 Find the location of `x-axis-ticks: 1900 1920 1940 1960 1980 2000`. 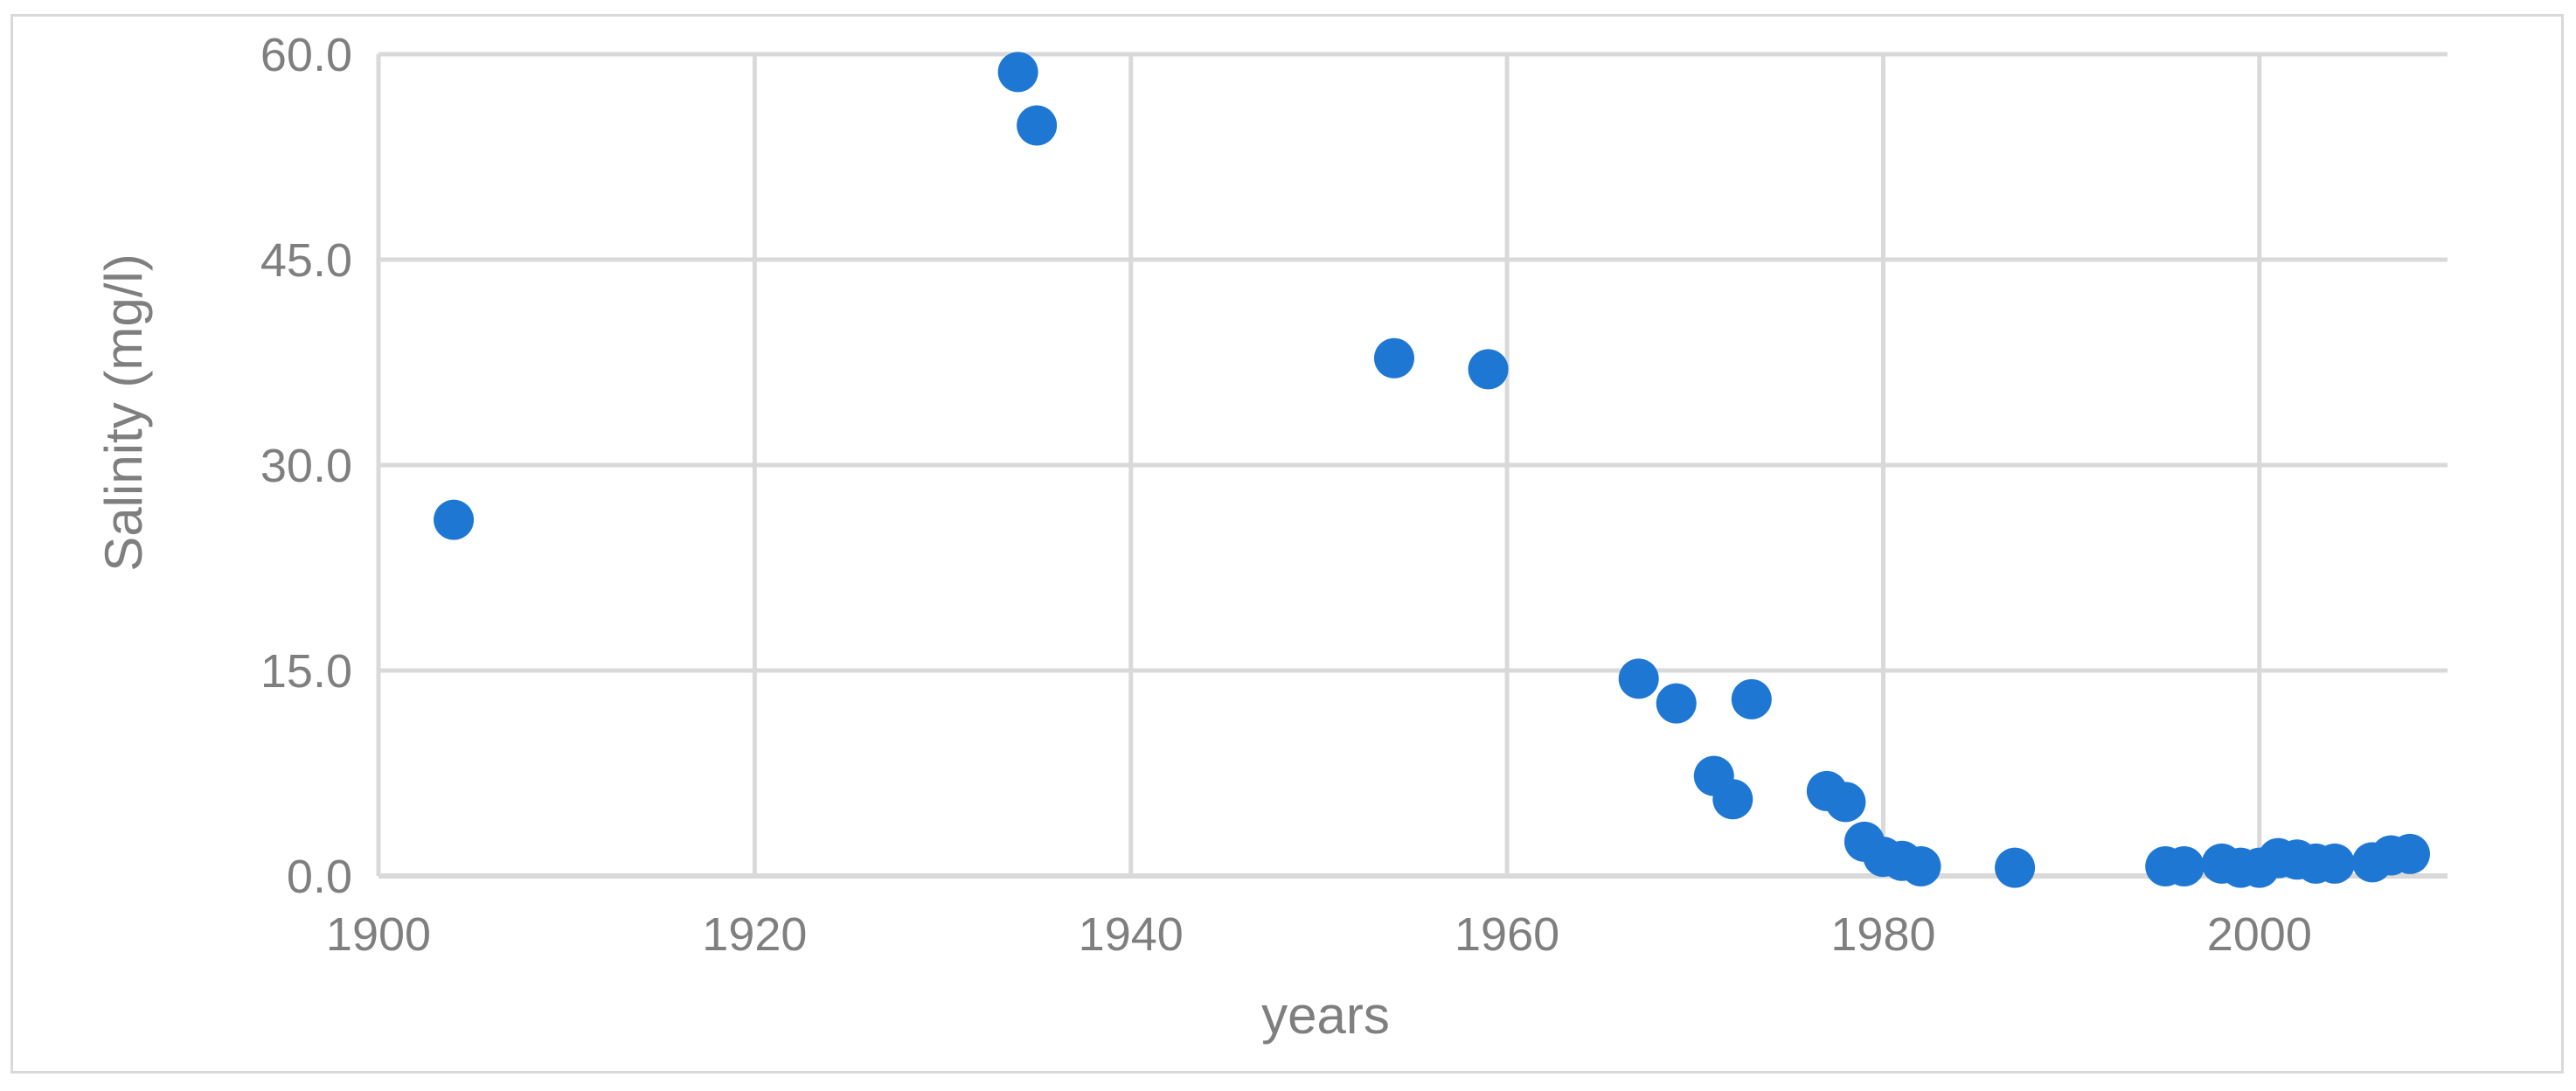

x-axis-ticks: 1900 1920 1940 1960 1980 2000 is located at coordinates (1319, 934).